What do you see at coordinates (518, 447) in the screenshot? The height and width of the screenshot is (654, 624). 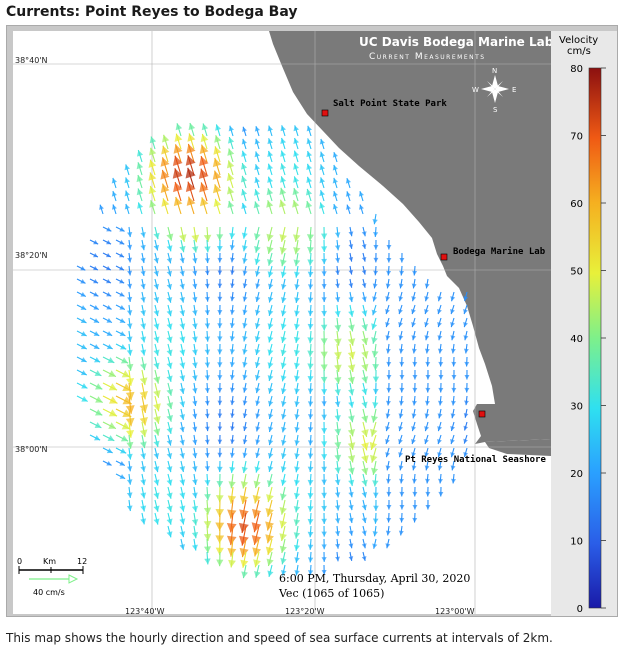 I see `pt-reyes-headland` at bounding box center [518, 447].